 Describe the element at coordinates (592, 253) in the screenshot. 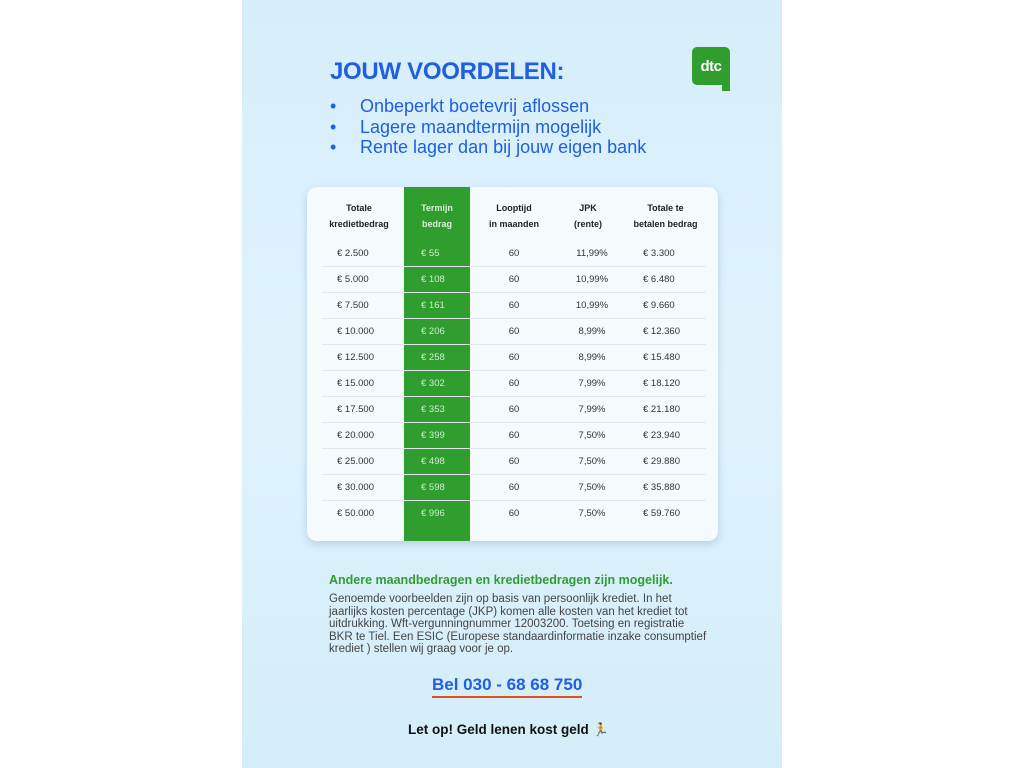

I see `cell-jpk: 11,99%` at that location.